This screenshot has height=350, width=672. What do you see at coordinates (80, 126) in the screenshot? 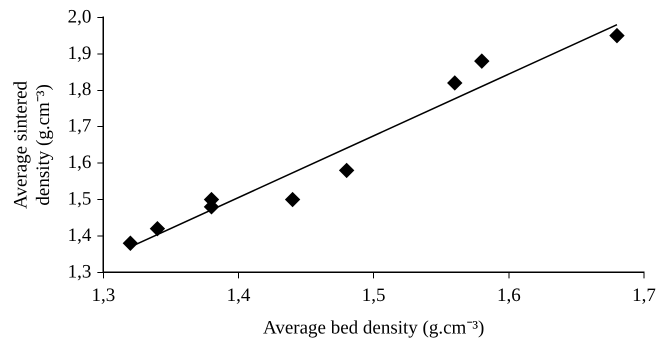
I see `y-tick-label: 1,7` at bounding box center [80, 126].